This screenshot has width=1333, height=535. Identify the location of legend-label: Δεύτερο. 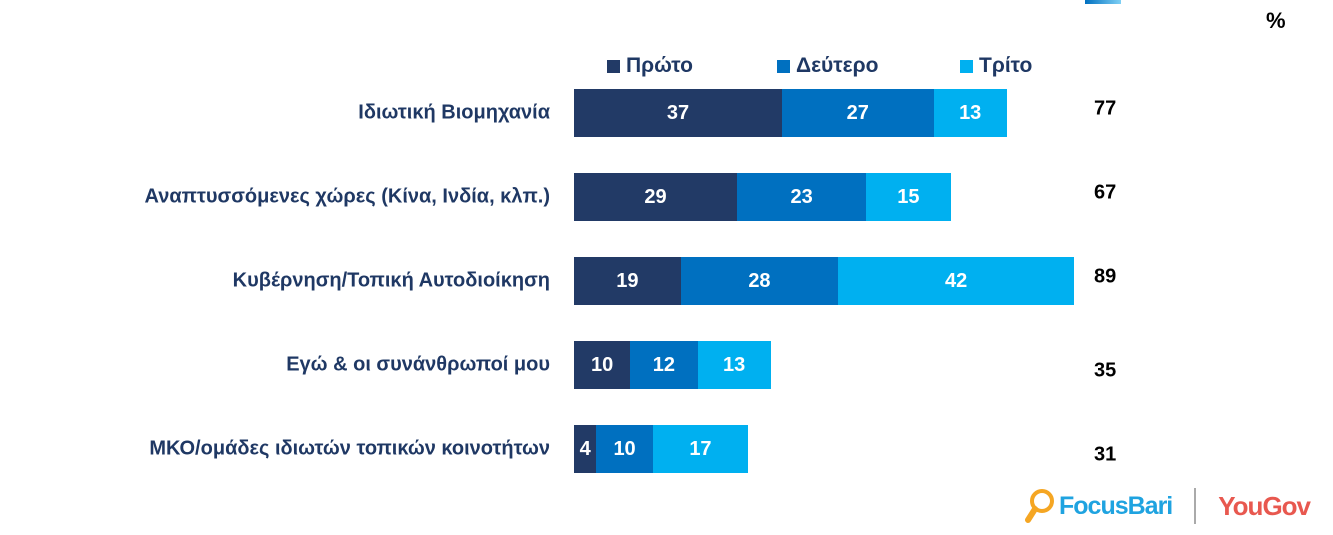
(837, 65).